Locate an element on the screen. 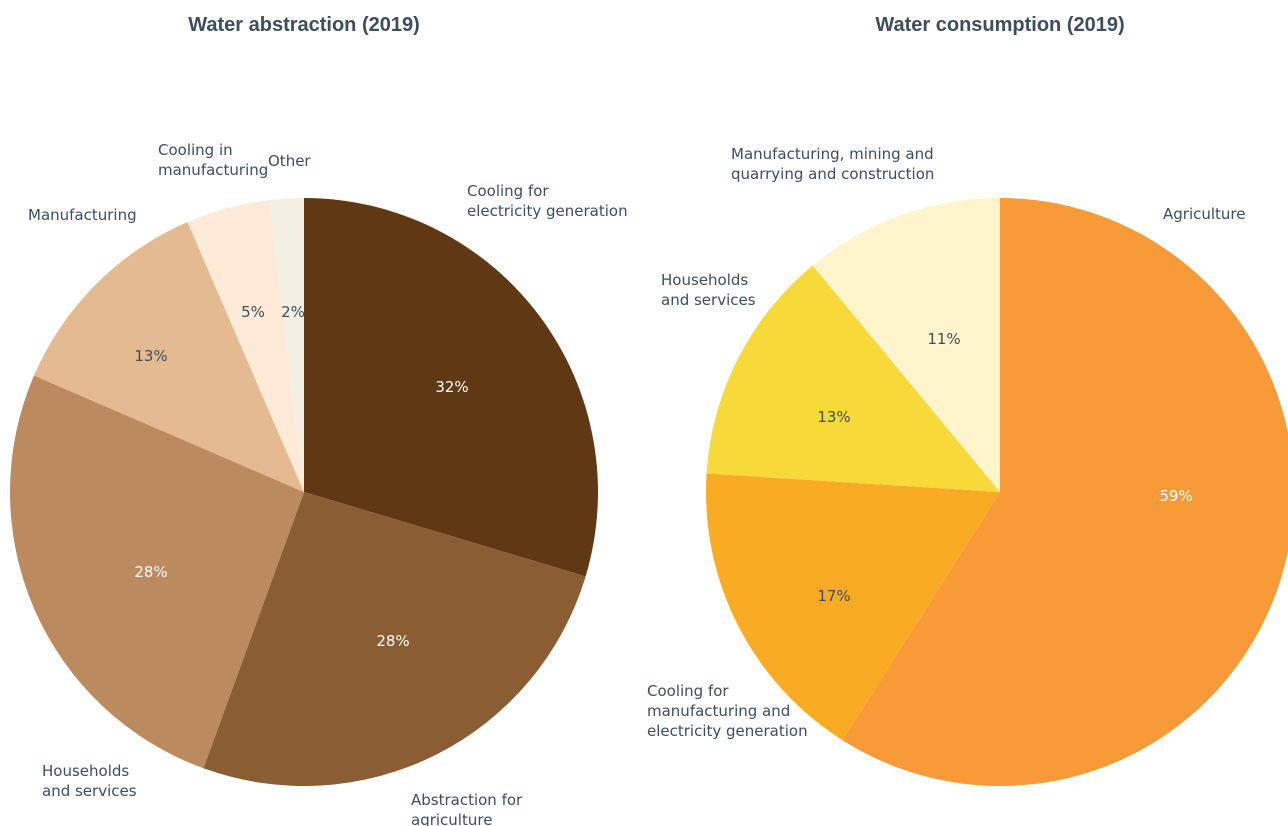 The image size is (1288, 826). slice-value-label: 59% is located at coordinates (1175, 496).